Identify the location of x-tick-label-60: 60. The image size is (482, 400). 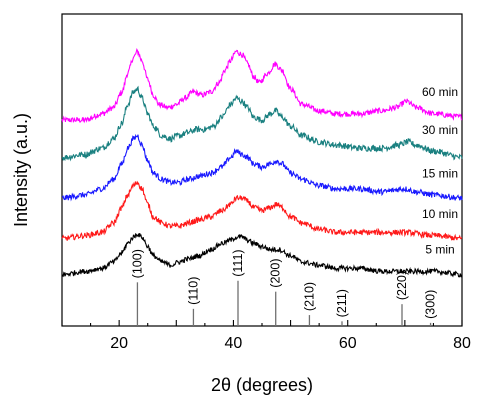
(348, 343).